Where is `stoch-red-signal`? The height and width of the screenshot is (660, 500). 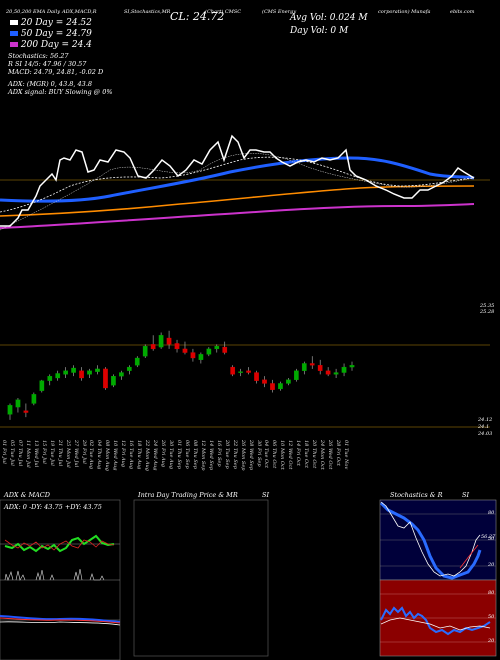
stoch-red-signal is located at coordinates (469, 556).